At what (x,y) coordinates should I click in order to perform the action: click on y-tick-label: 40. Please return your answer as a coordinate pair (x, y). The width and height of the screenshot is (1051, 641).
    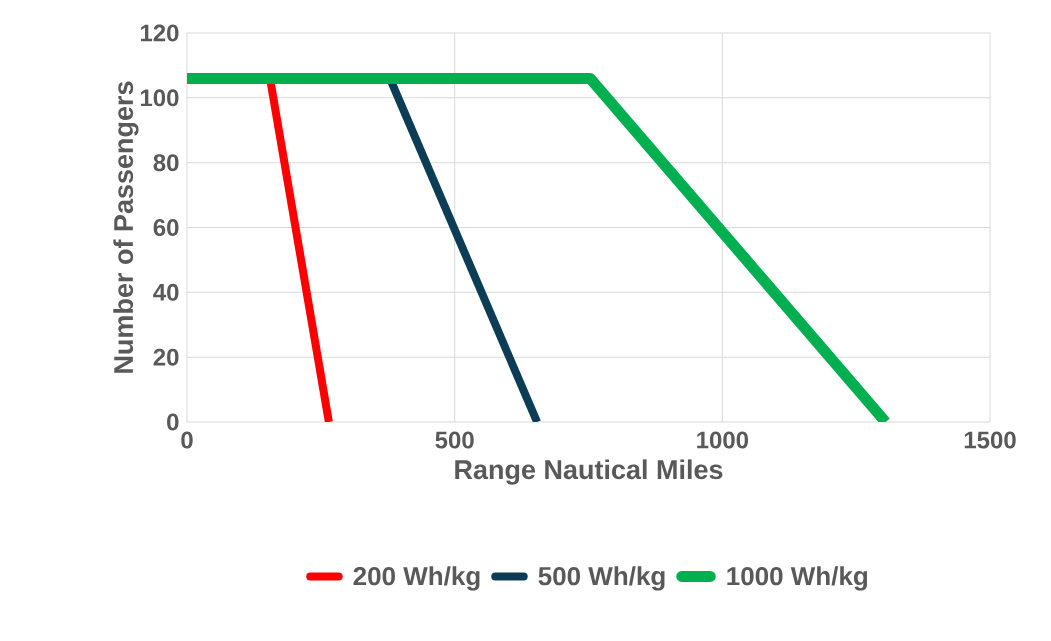
    Looking at the image, I should click on (166, 292).